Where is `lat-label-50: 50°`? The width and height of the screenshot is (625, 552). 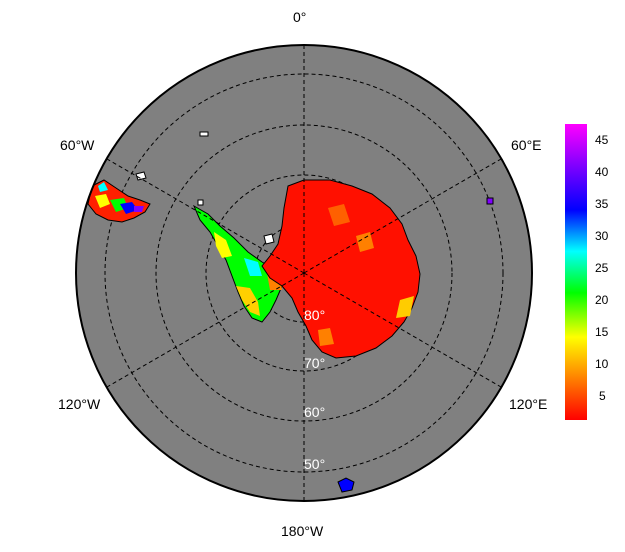 lat-label-50: 50° is located at coordinates (315, 464).